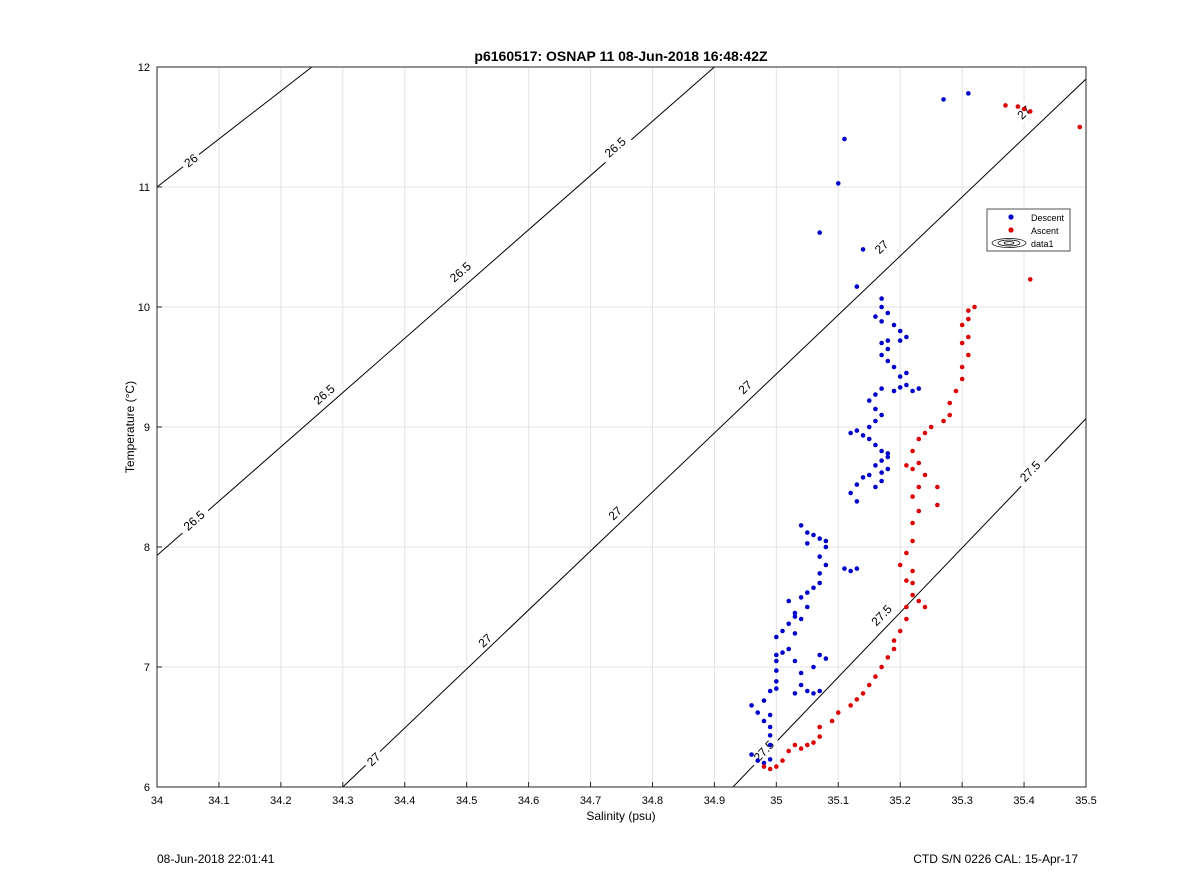 The width and height of the screenshot is (1200, 885). What do you see at coordinates (652, 801) in the screenshot?
I see `x-tick-label: 34.8` at bounding box center [652, 801].